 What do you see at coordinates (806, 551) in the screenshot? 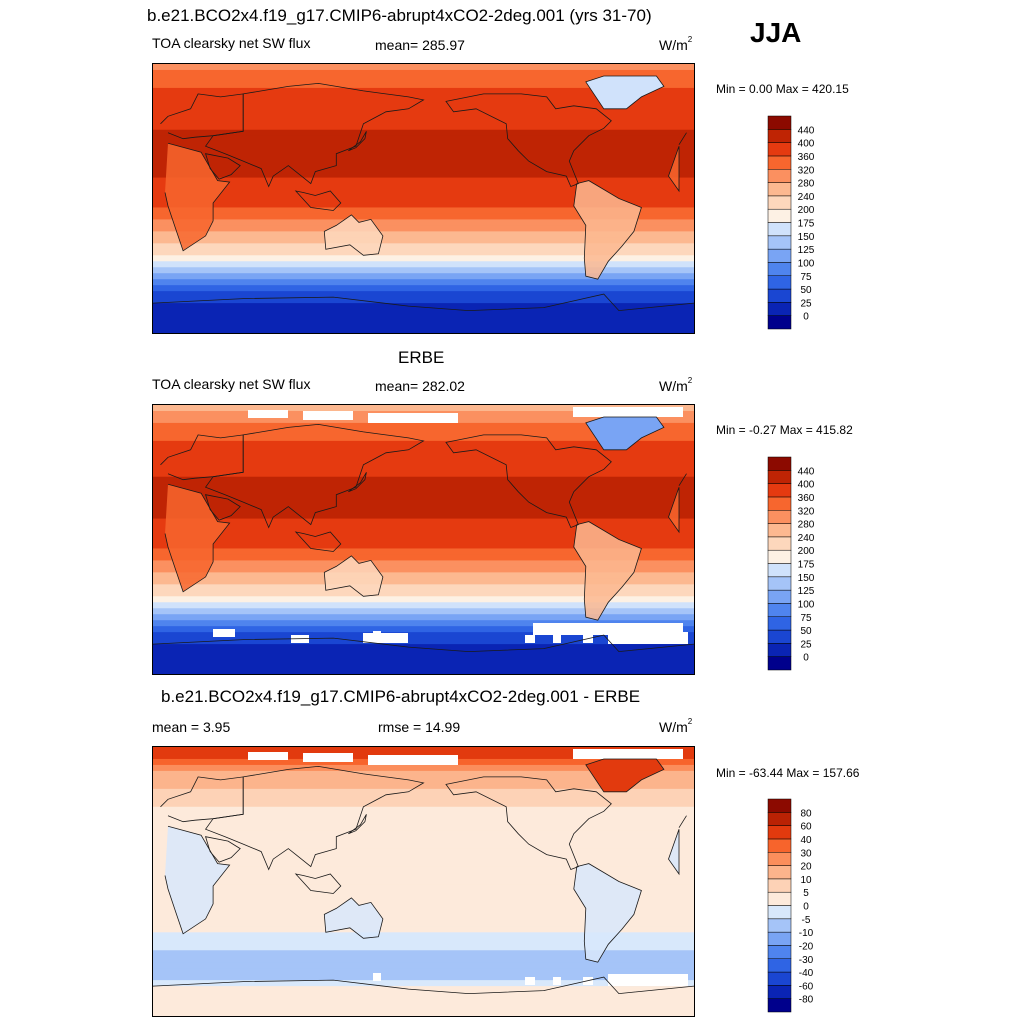
I see `colorbar-tick-label: 200` at bounding box center [806, 551].